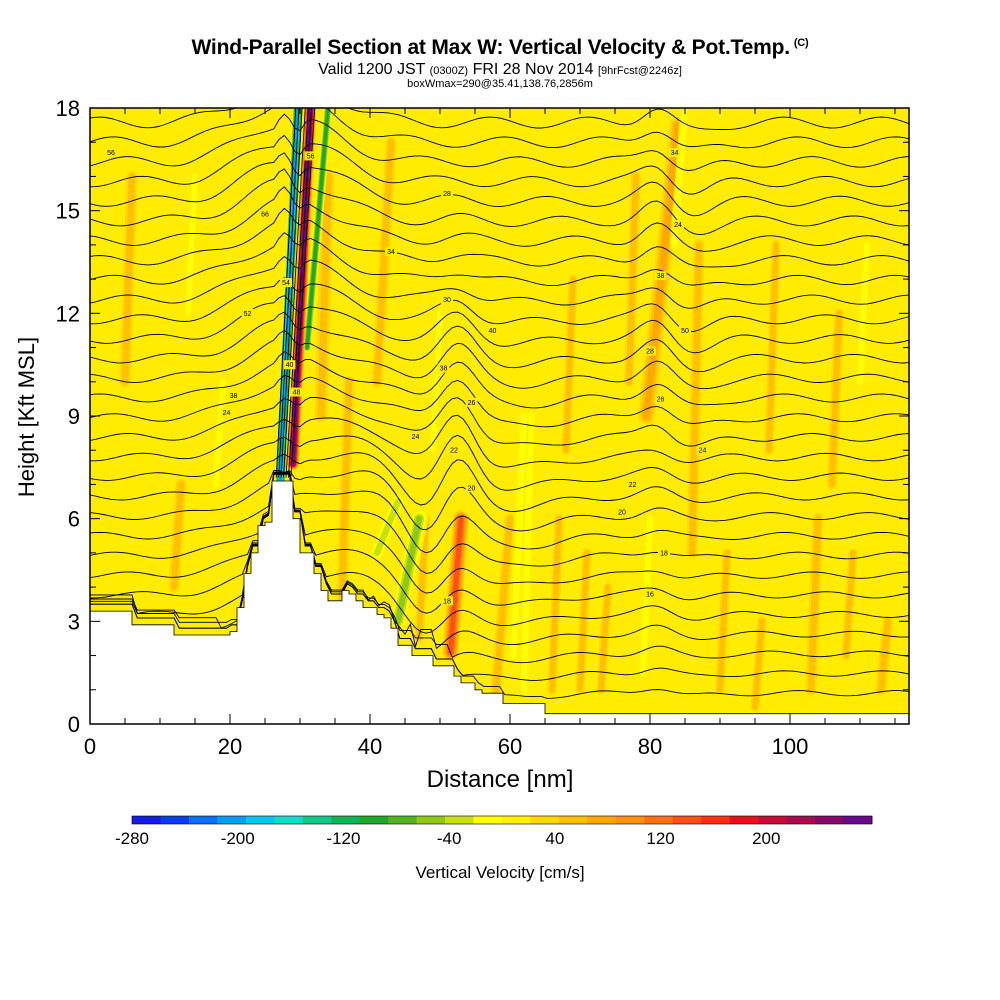 The image size is (1000, 1000). What do you see at coordinates (456, 585) in the screenshot?
I see `w-feature-lee-updraft` at bounding box center [456, 585].